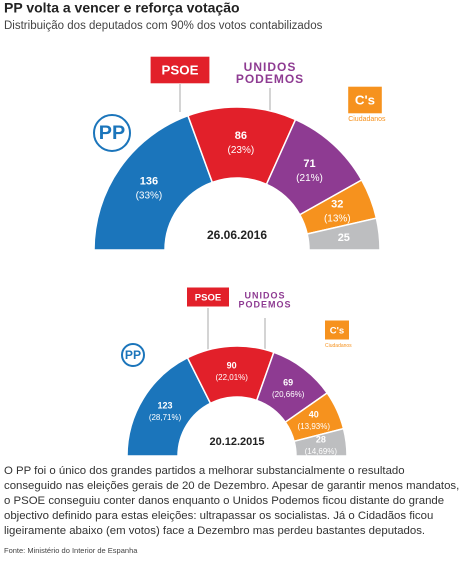 The height and width of the screenshot is (561, 475). I want to click on share-label: (20,66%), so click(288, 394).